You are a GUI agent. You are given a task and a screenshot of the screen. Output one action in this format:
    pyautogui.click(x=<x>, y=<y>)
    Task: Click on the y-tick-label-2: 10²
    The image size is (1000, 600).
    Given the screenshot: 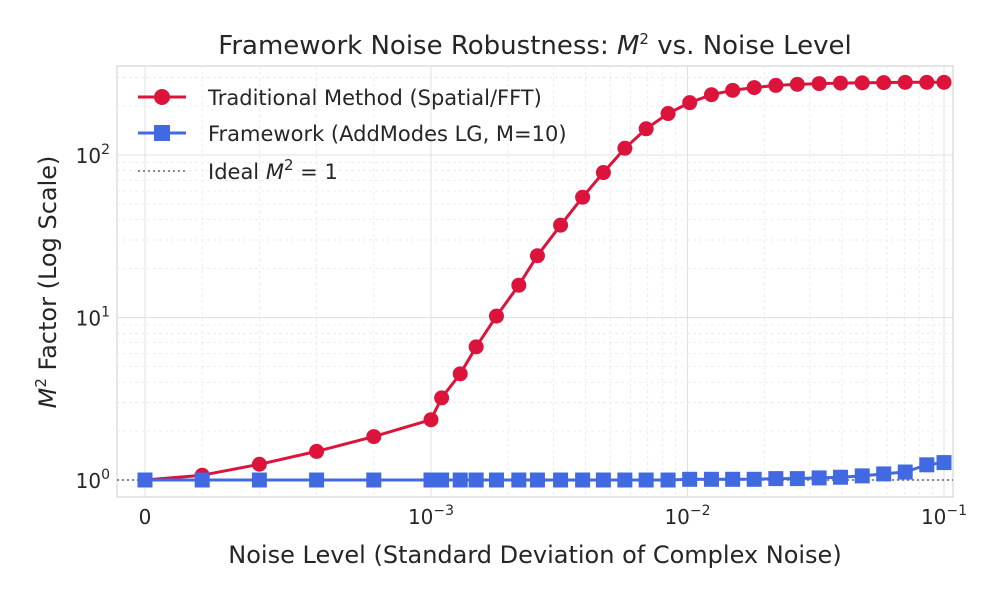 What is the action you would take?
    pyautogui.click(x=93, y=155)
    